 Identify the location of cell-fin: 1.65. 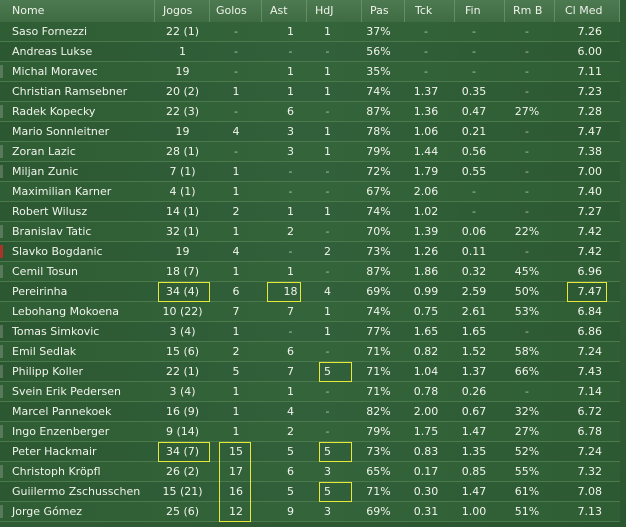
(474, 331).